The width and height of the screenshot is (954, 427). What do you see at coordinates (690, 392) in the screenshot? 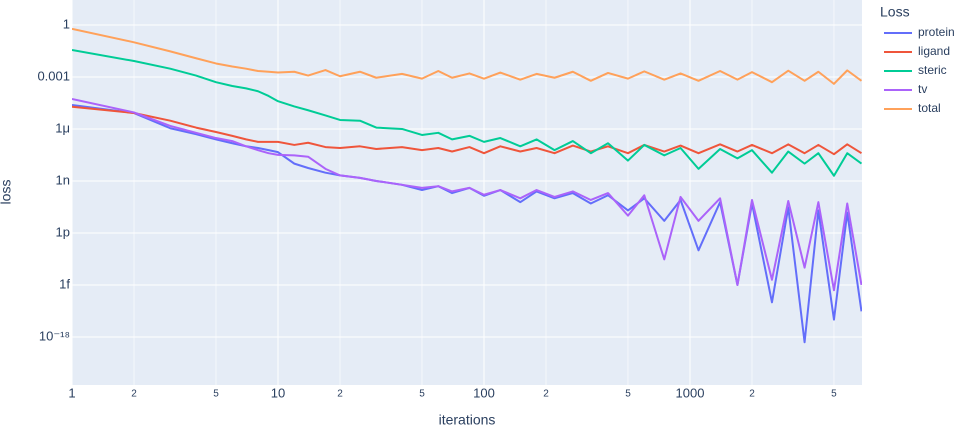
I see `x-tick-label: 1000` at bounding box center [690, 392].